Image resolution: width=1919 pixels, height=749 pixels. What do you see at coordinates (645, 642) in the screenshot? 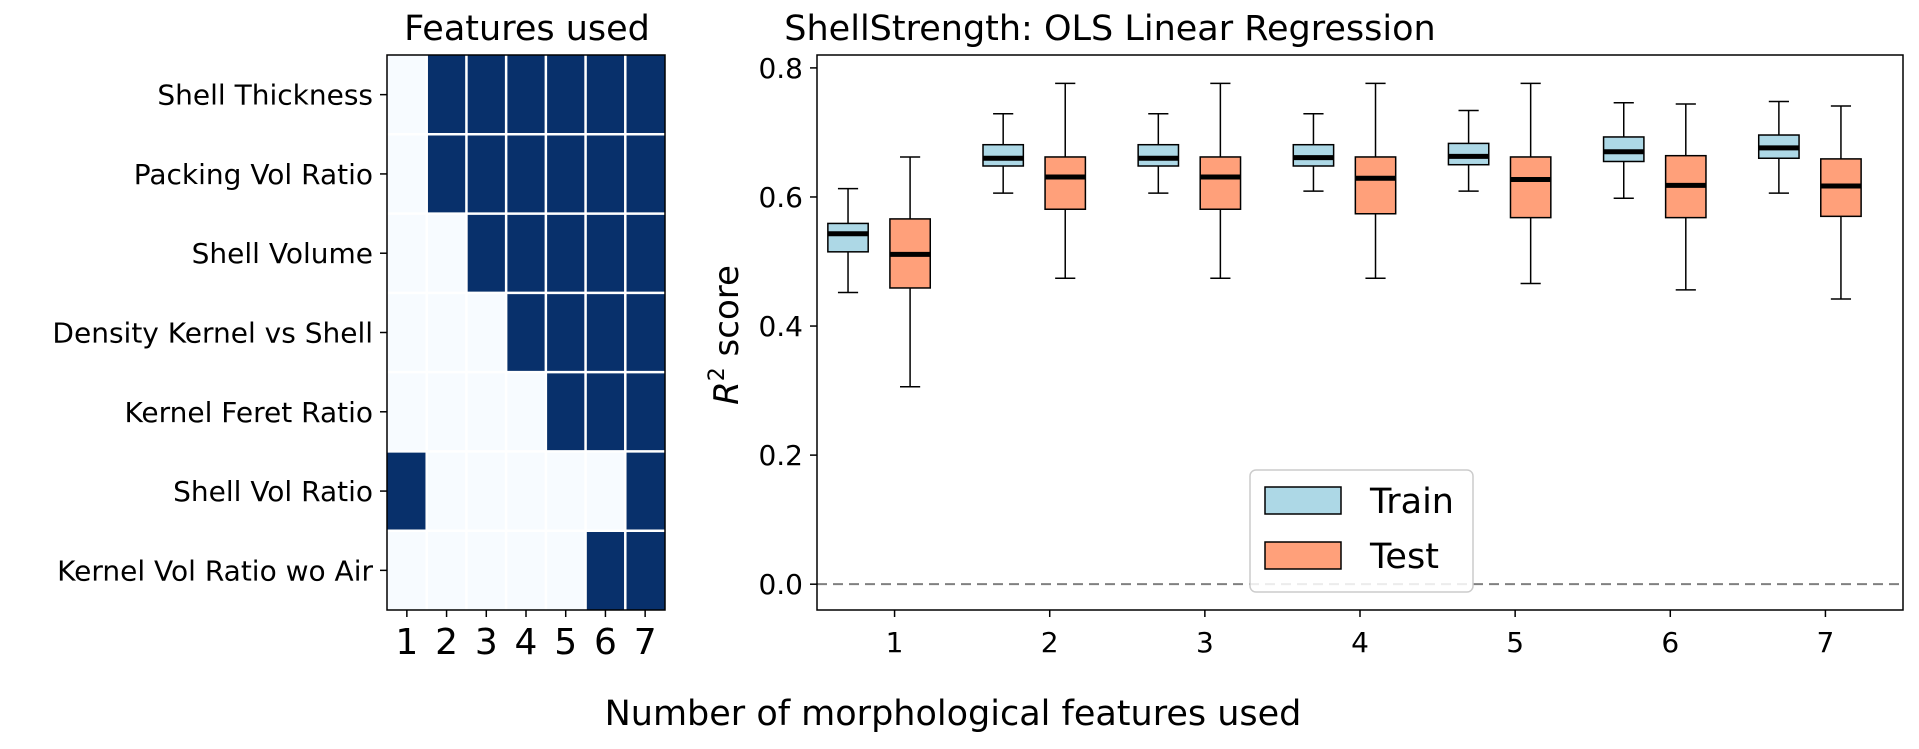
I see `heatmap-column-label: 7` at bounding box center [645, 642].